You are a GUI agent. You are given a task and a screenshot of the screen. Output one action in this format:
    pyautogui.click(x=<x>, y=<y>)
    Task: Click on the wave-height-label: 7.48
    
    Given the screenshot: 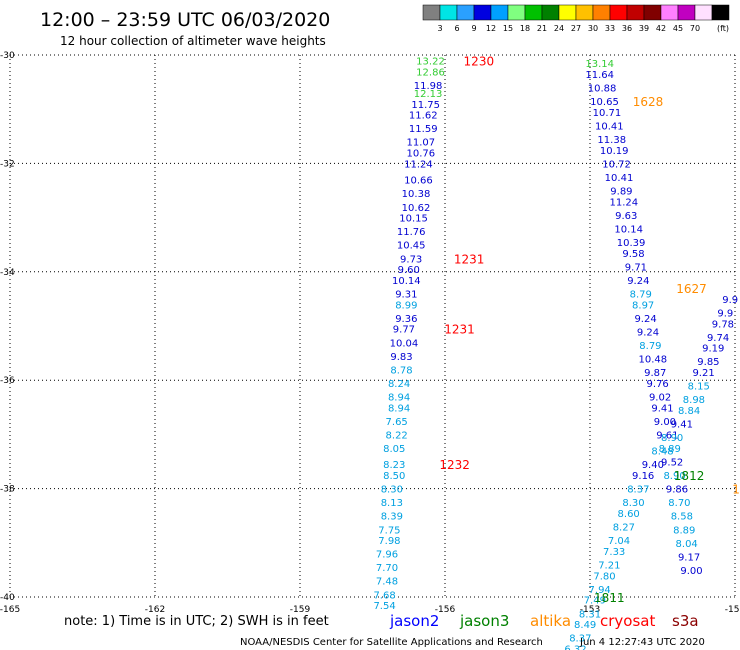 What is the action you would take?
    pyautogui.click(x=387, y=582)
    